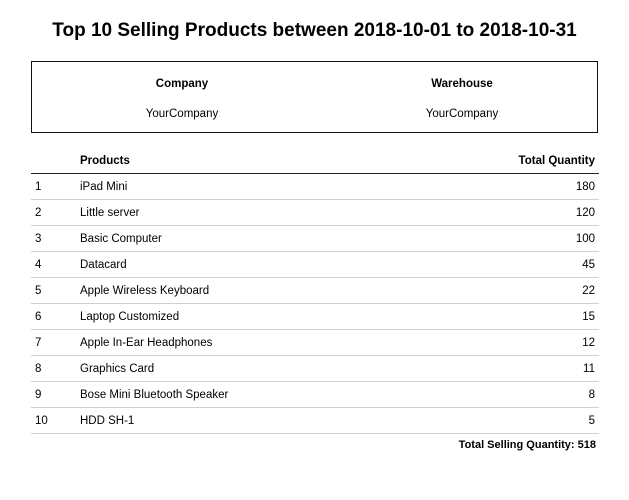 Image resolution: width=629 pixels, height=500 pixels. Describe the element at coordinates (146, 343) in the screenshot. I see `product-name: Apple In-Ear Headphones` at that location.